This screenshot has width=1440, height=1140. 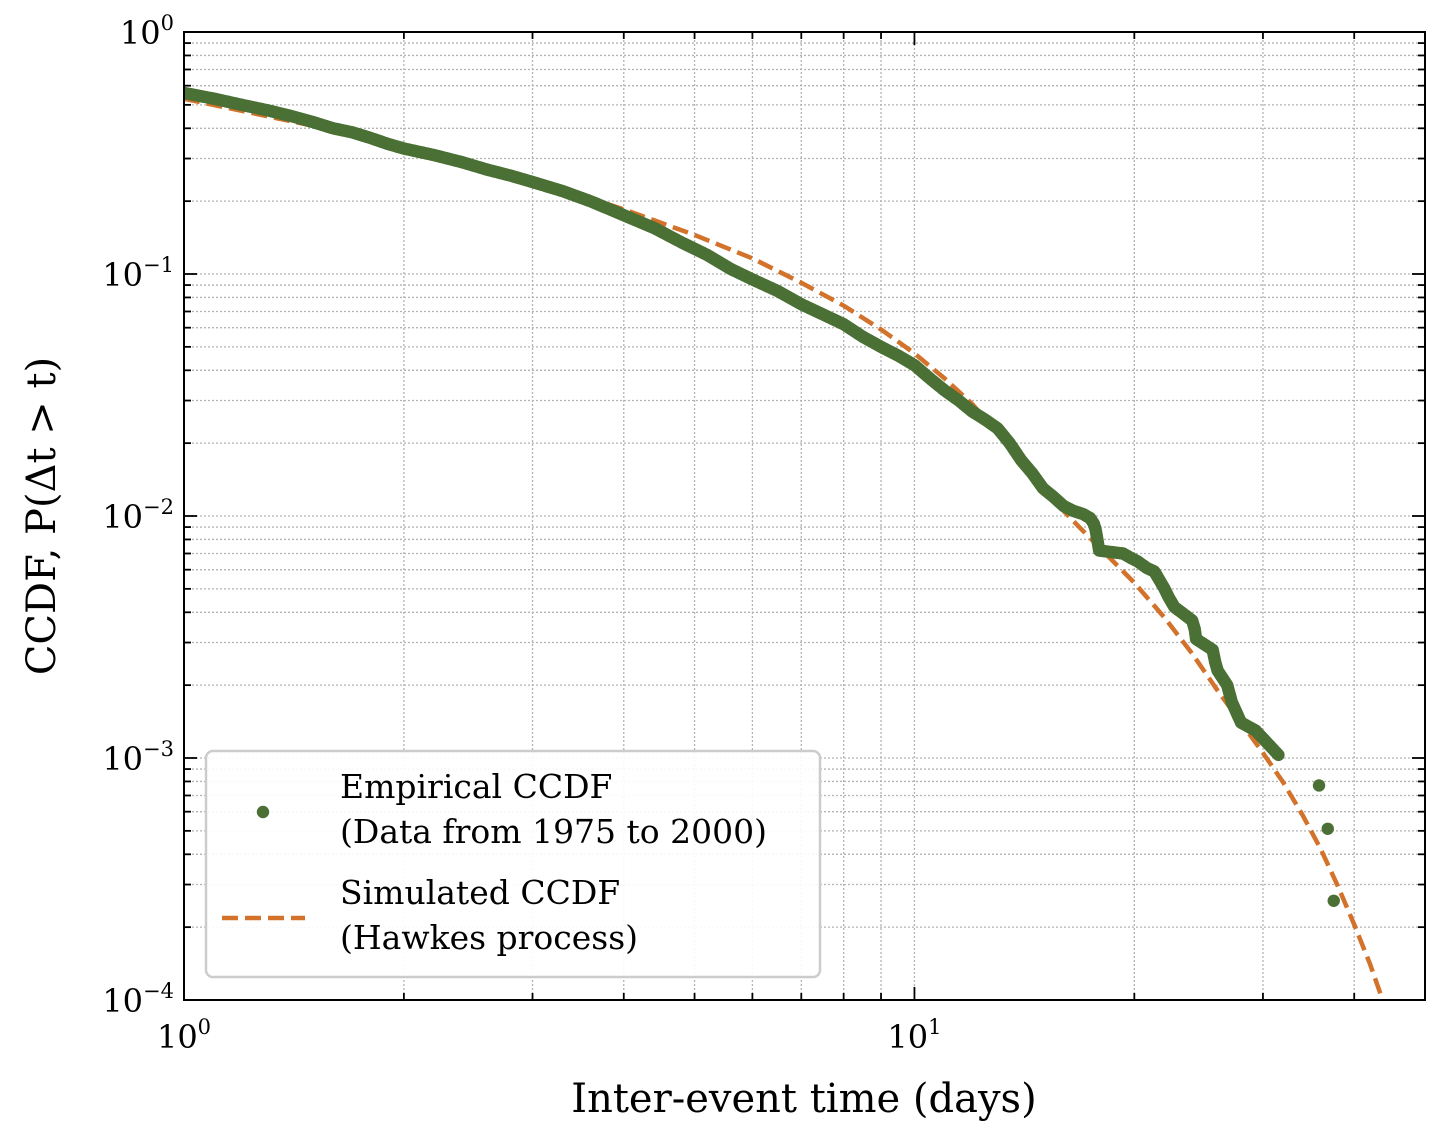 What do you see at coordinates (476, 786) in the screenshot?
I see `legend-empirical-label: Empirical CCDF` at bounding box center [476, 786].